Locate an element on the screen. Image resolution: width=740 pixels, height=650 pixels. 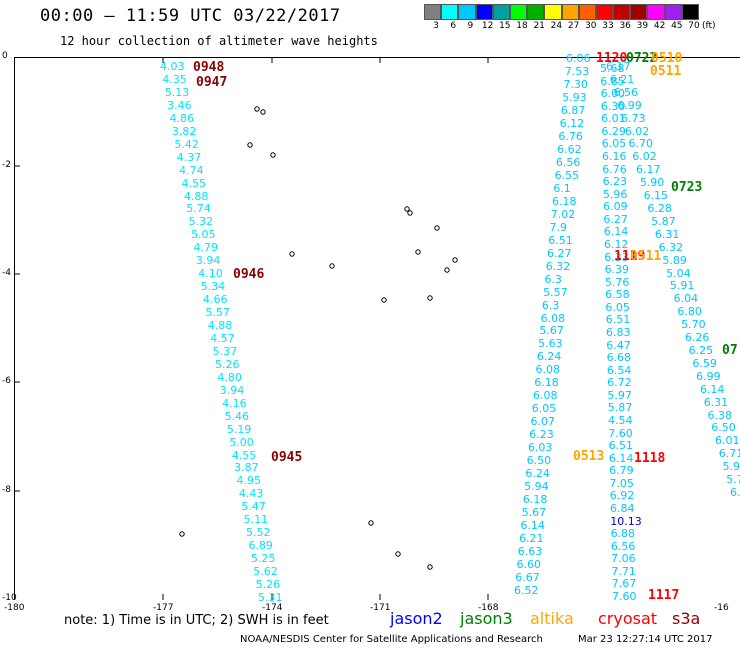
pass-time-label: 0946 is located at coordinates (249, 274).